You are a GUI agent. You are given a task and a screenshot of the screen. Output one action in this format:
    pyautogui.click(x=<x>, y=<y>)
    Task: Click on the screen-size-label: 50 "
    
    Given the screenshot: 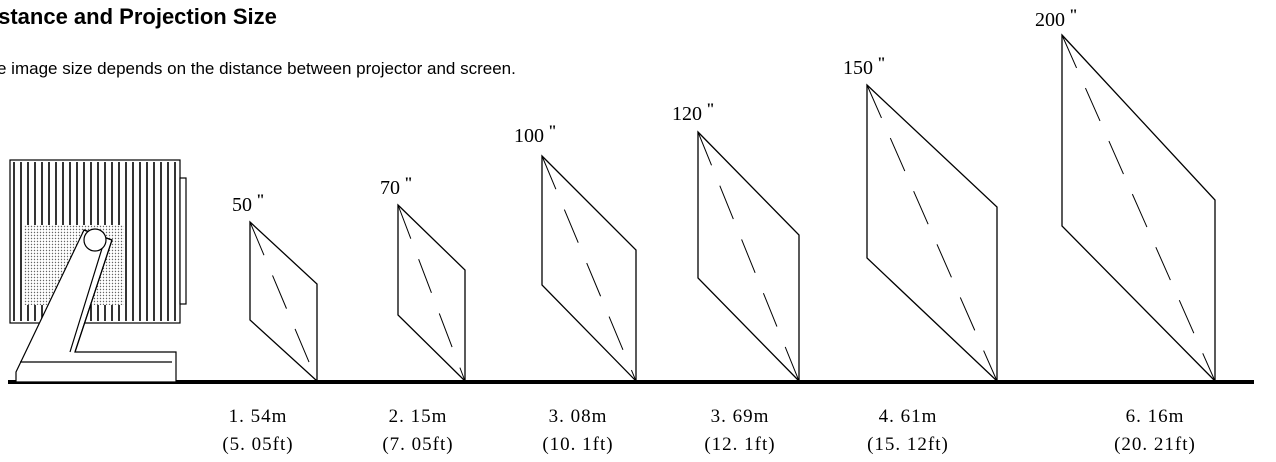 What is the action you would take?
    pyautogui.click(x=248, y=204)
    